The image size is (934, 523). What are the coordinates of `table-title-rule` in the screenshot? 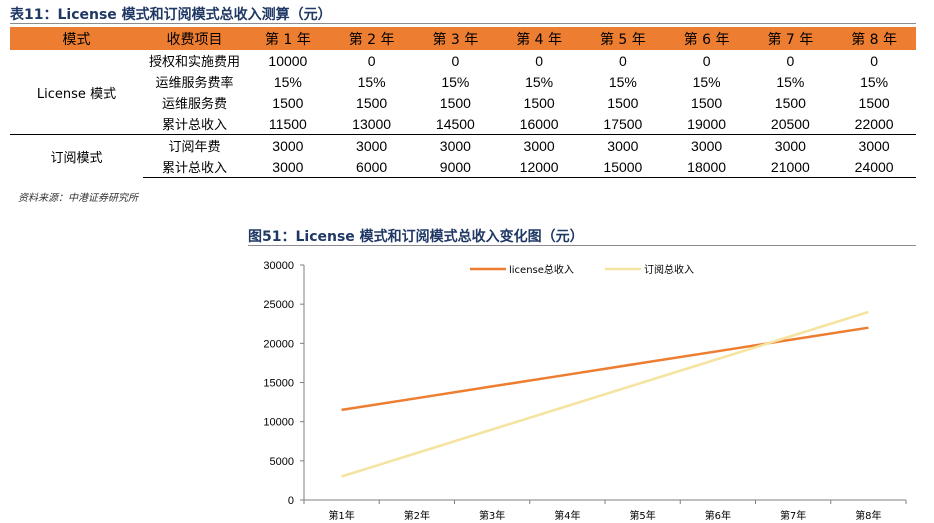 It's located at (463, 23).